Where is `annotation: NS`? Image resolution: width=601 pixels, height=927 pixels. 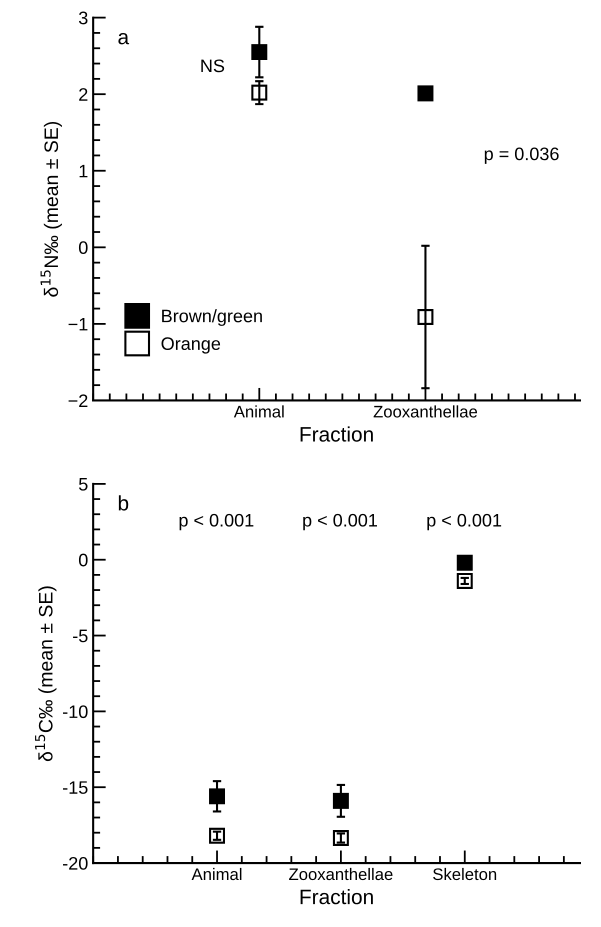 annotation: NS is located at coordinates (212, 65).